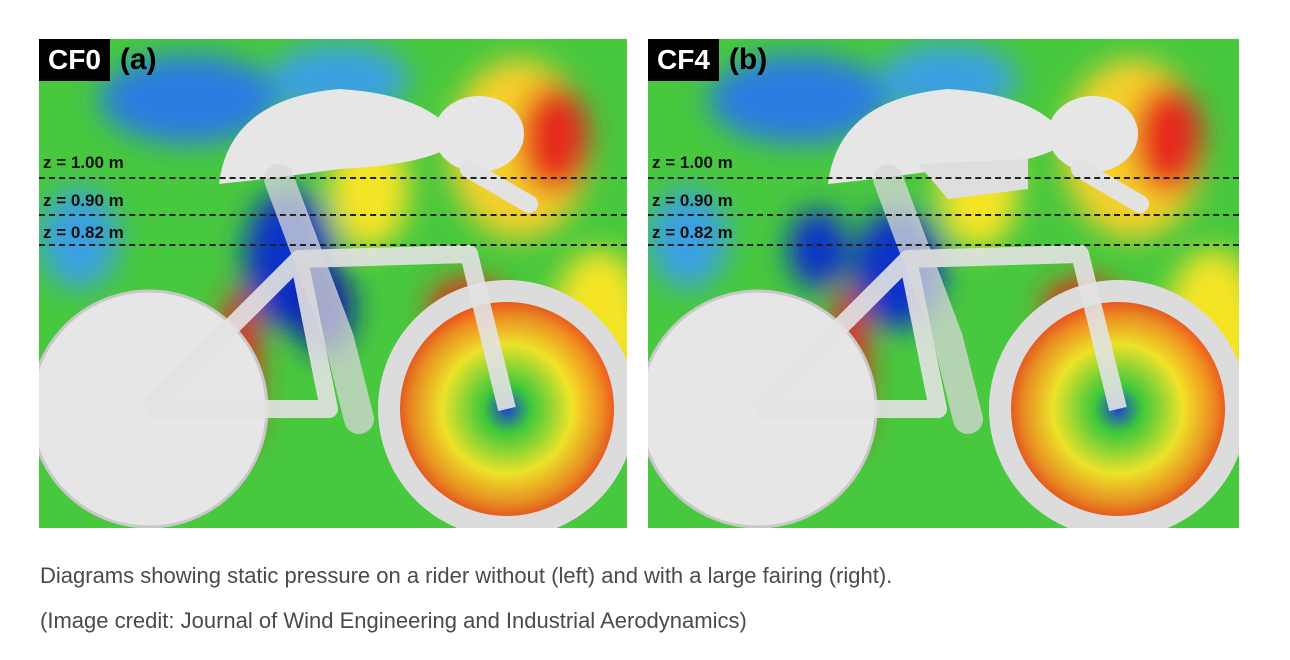 This screenshot has width=1290, height=660. I want to click on config-code-label: CF4, so click(683, 60).